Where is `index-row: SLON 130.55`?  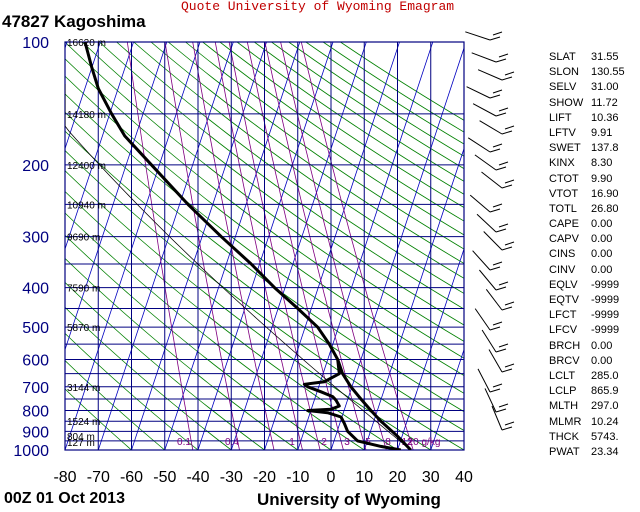
index-row: SLON 130.55 is located at coordinates (587, 72).